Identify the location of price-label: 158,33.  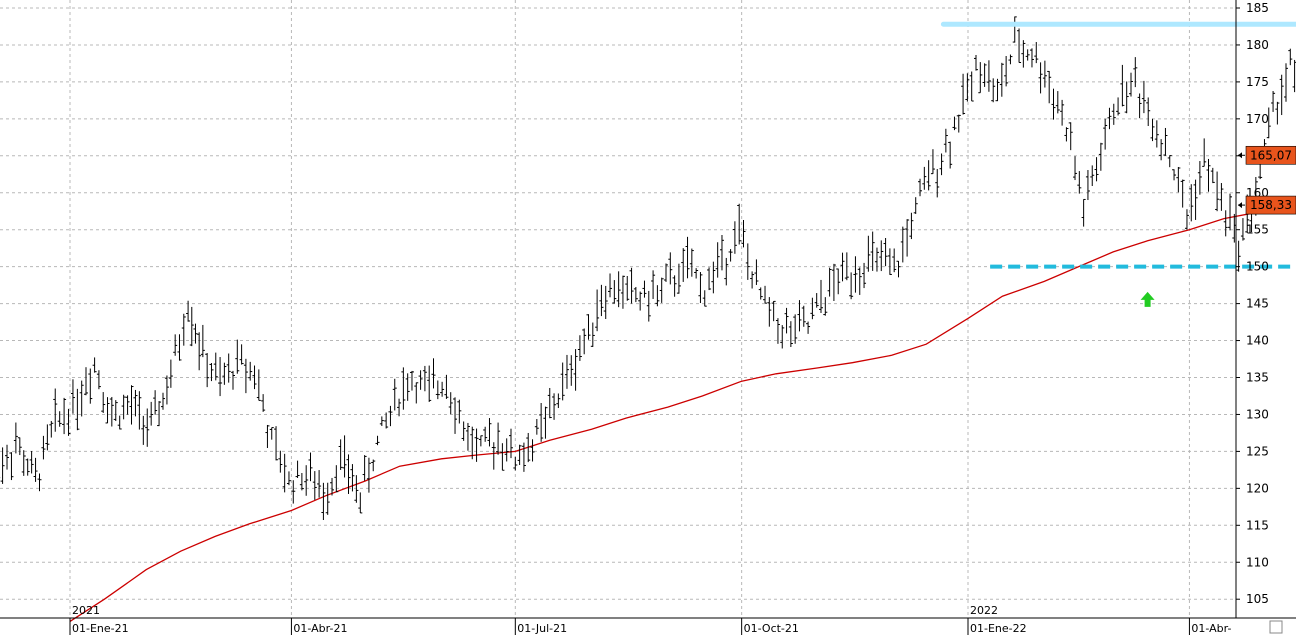
(1267, 205).